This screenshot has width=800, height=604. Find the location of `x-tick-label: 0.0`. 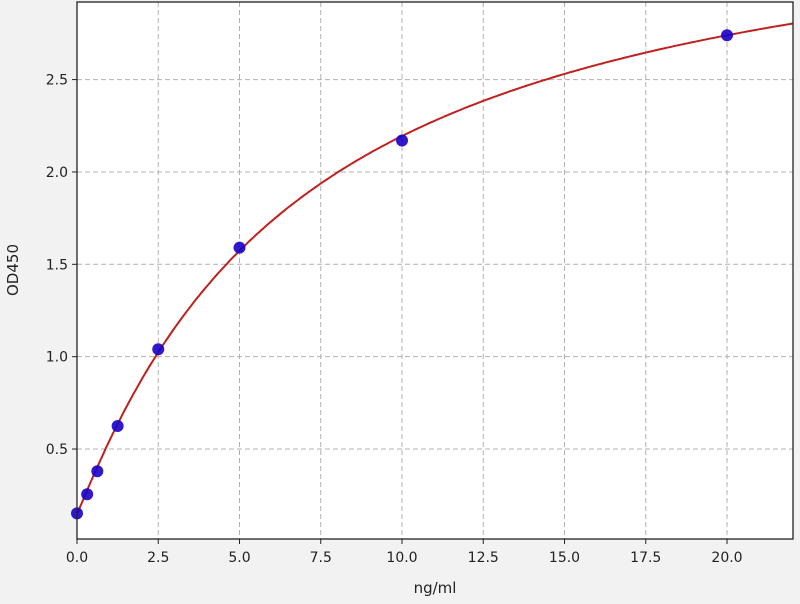

x-tick-label: 0.0 is located at coordinates (77, 558).